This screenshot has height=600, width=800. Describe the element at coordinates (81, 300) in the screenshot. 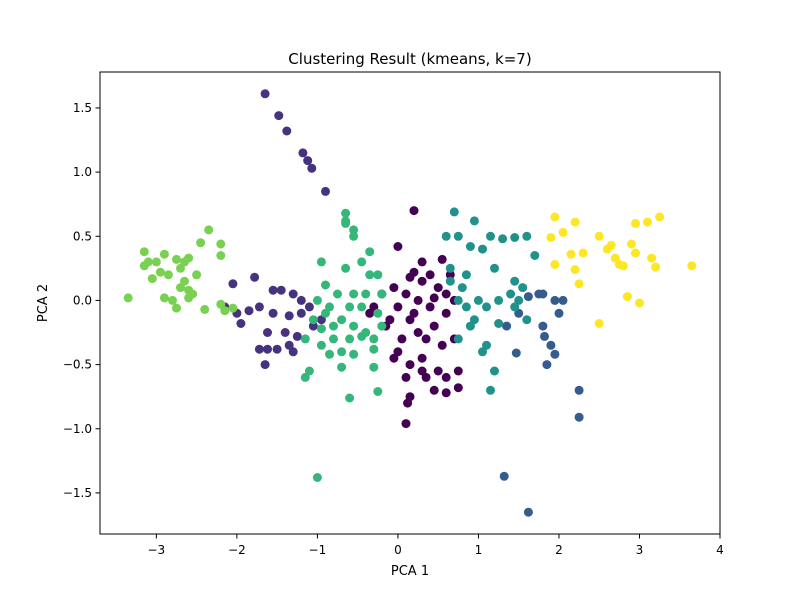

I see `y-axis: −1.5 −1.0 −0.5 0.0 0.5 1.0 1.5` at that location.